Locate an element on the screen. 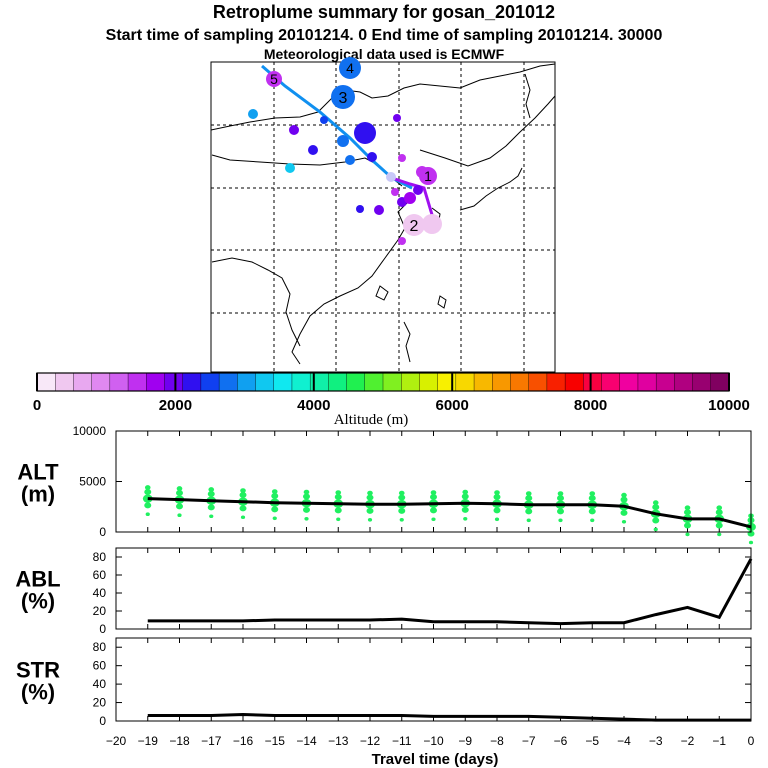 The height and width of the screenshot is (768, 768). x-tick-label: −11 is located at coordinates (402, 741).